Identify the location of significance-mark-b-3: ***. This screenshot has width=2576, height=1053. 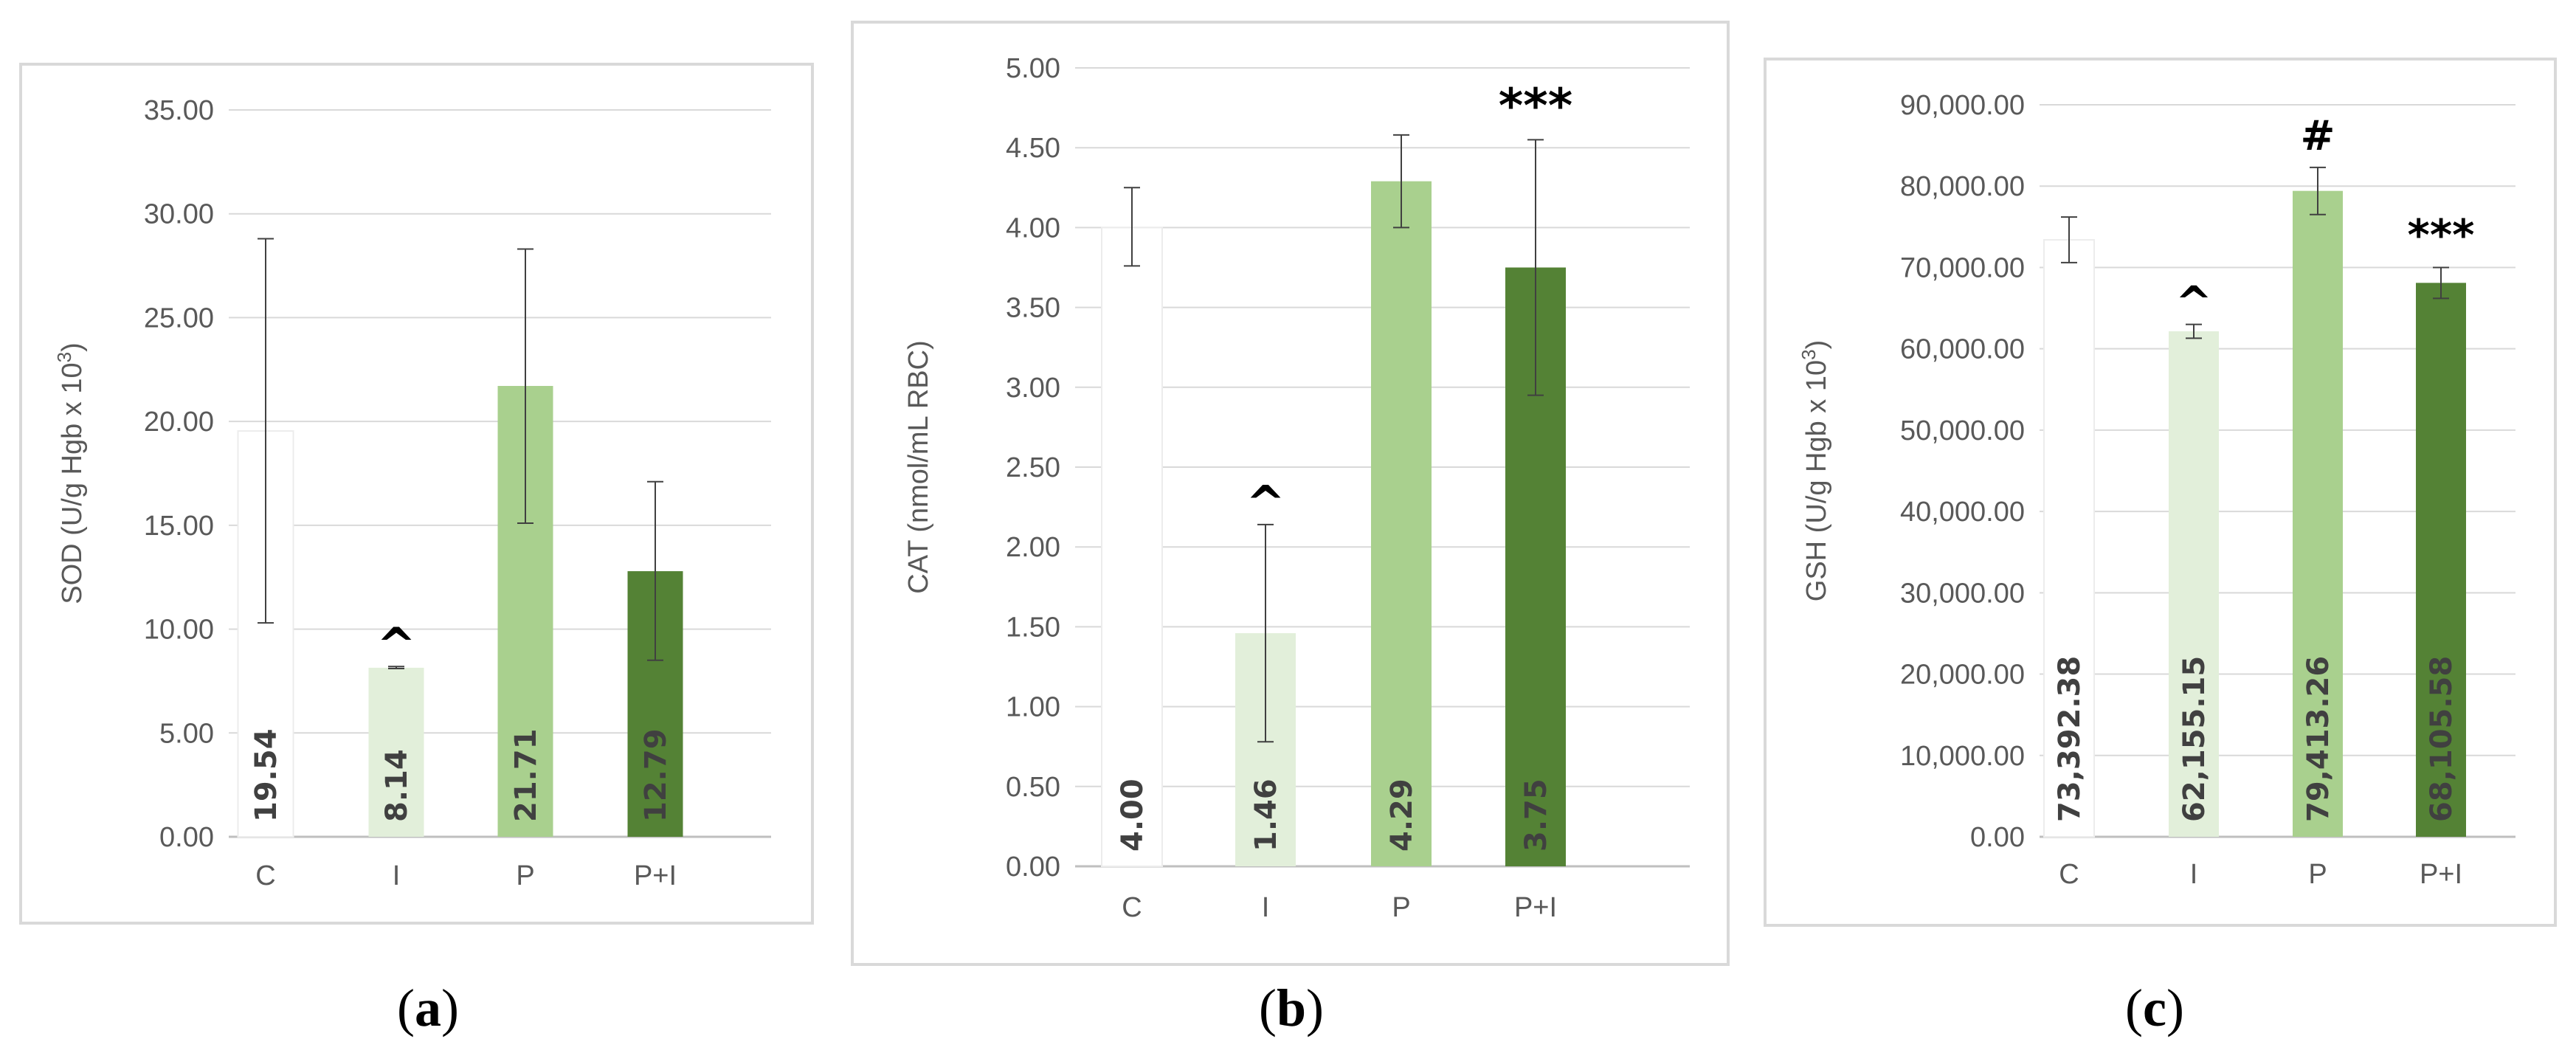
(1536, 106).